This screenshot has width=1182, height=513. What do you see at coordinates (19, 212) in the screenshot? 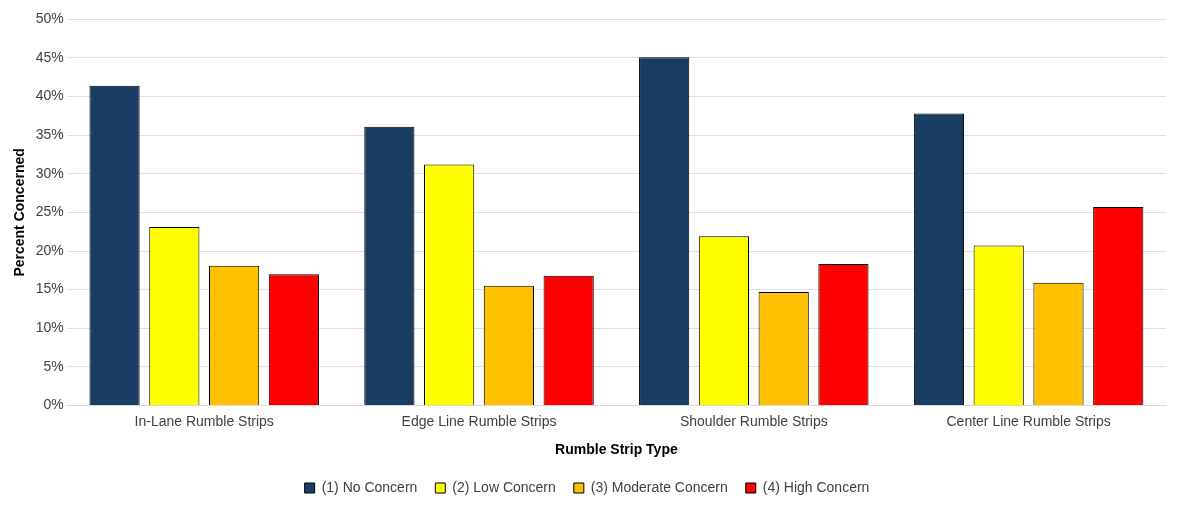
I see `y-axis-title: Percent Concerned` at bounding box center [19, 212].